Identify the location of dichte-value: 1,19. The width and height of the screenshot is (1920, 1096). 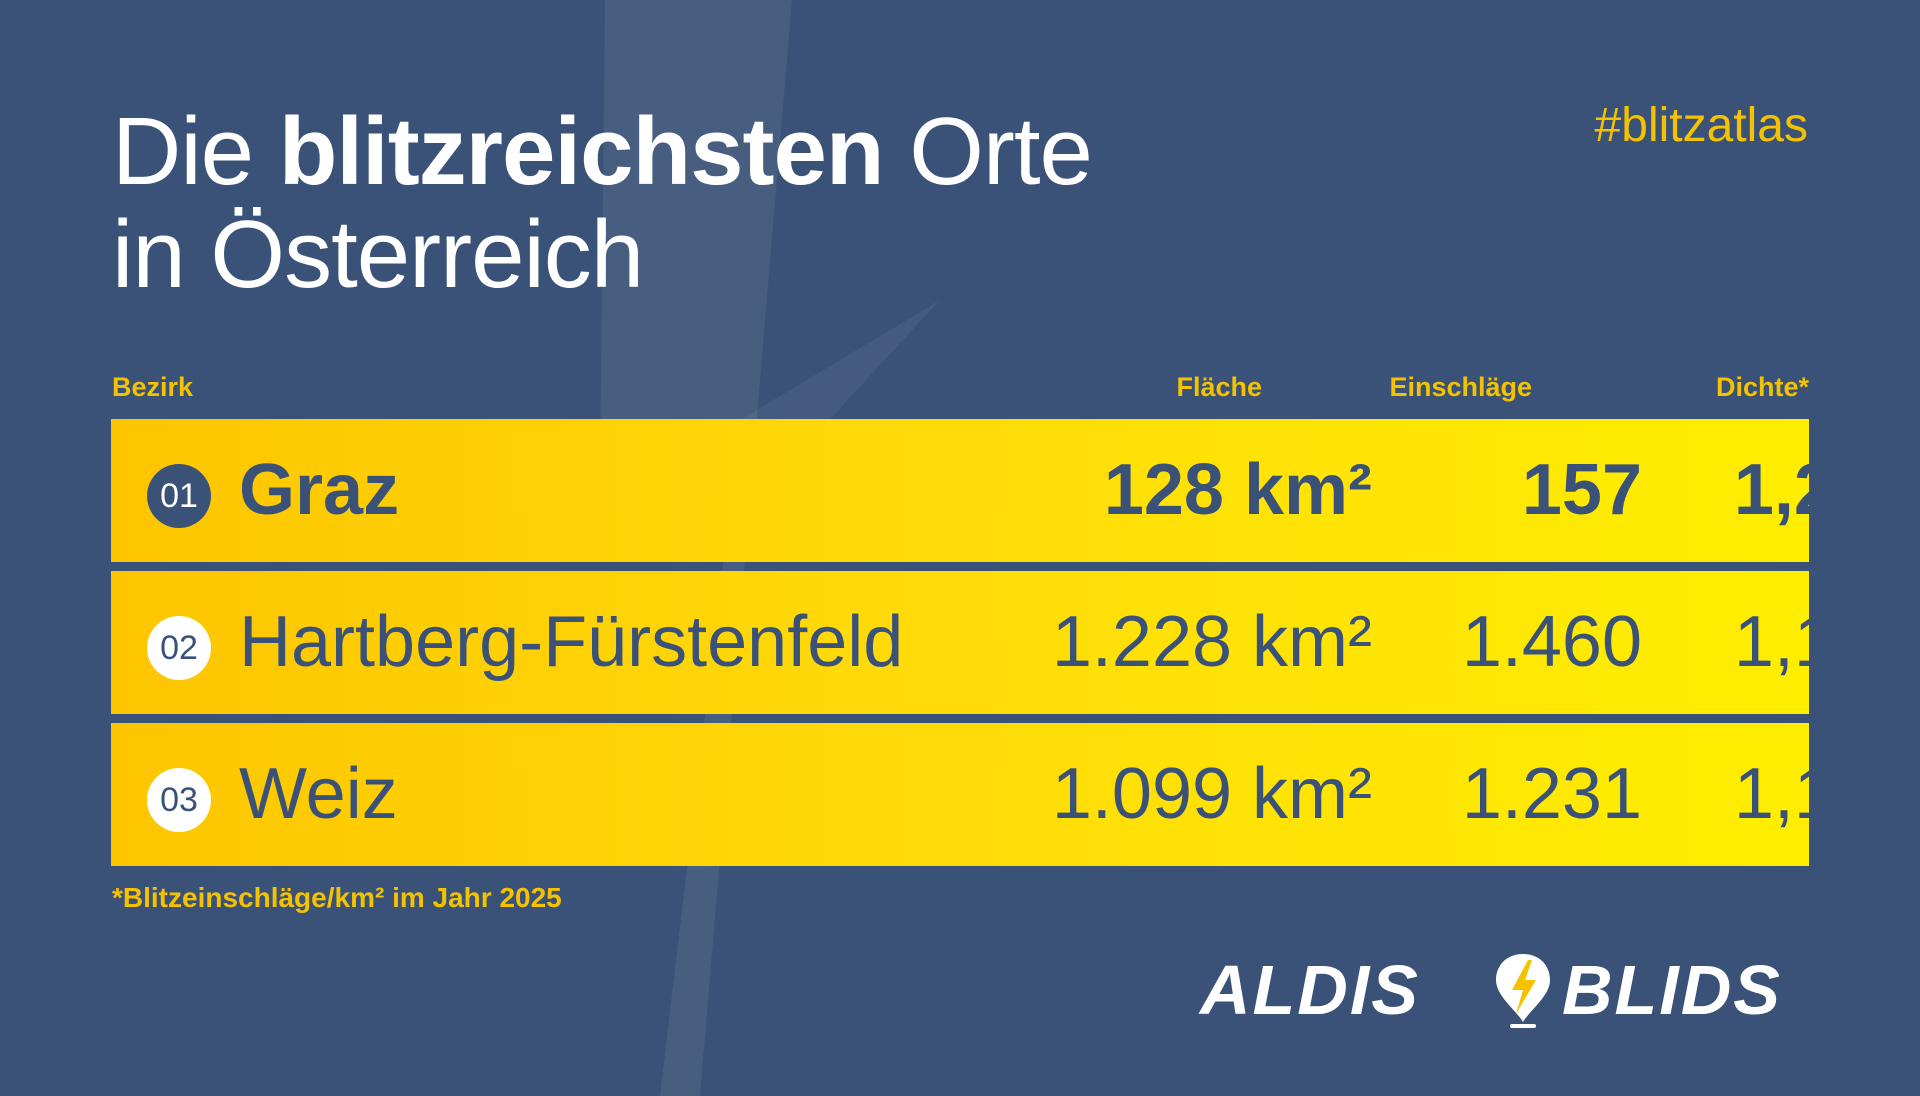
(1803, 642).